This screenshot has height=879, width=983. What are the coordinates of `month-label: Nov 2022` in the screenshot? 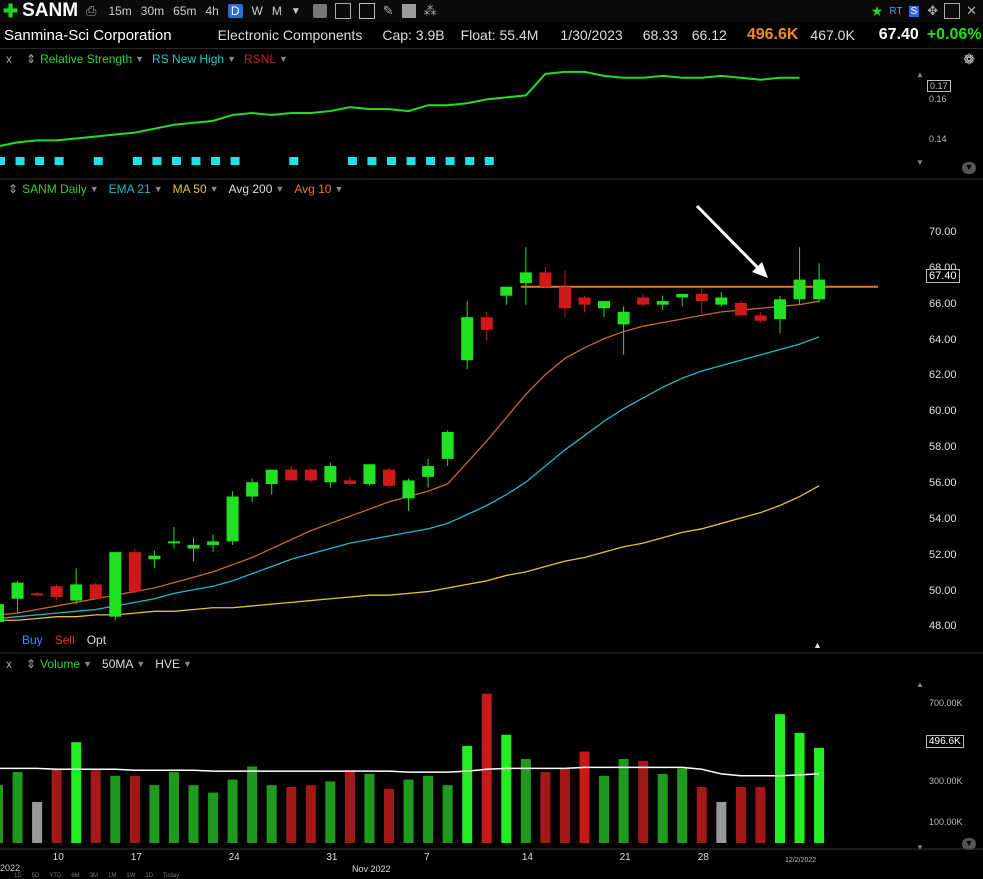 It's located at (371, 869).